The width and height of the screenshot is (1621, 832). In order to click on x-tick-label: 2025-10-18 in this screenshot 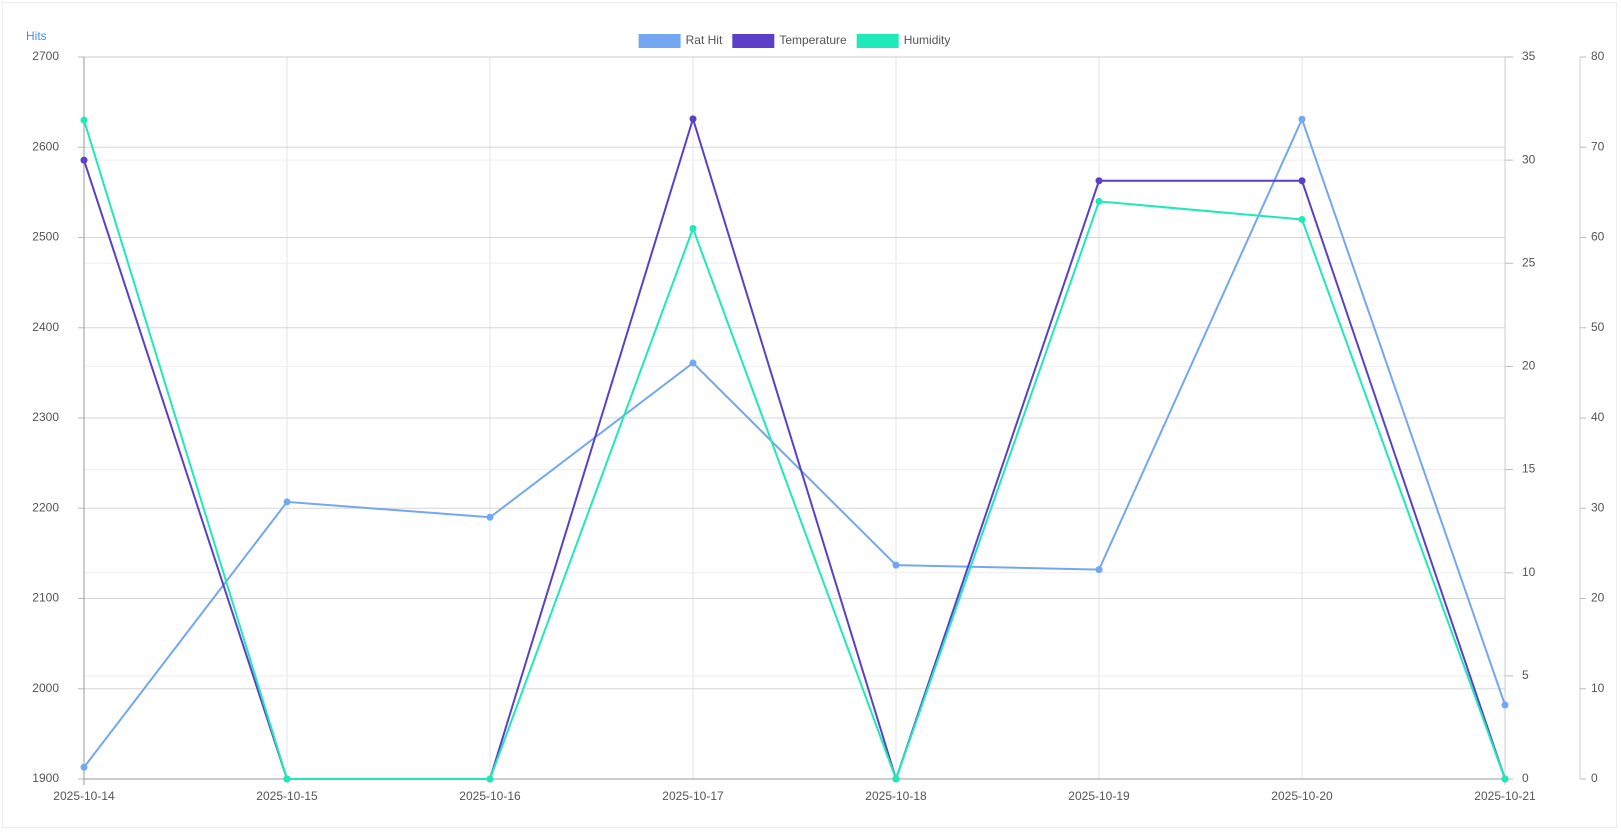, I will do `click(896, 796)`.